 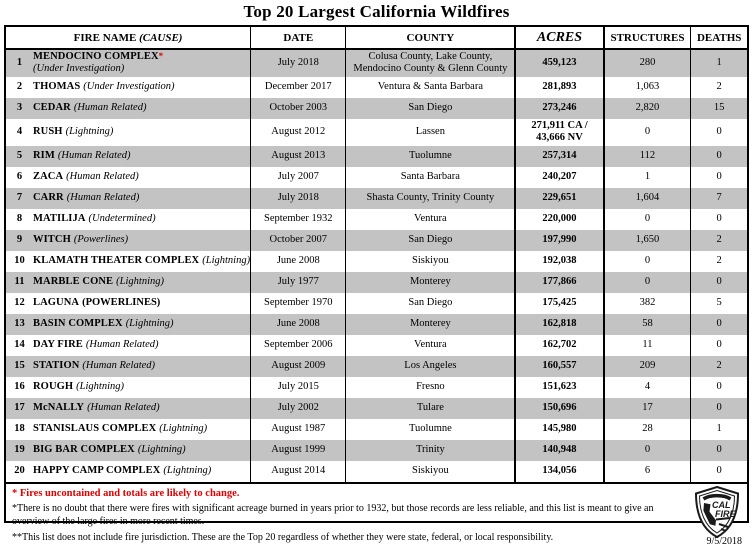 I want to click on fire-county: Lassen, so click(x=430, y=132).